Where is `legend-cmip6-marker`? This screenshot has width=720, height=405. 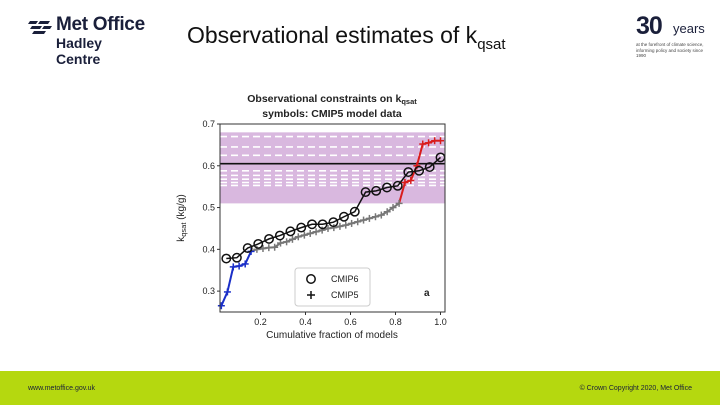 legend-cmip6-marker is located at coordinates (311, 279).